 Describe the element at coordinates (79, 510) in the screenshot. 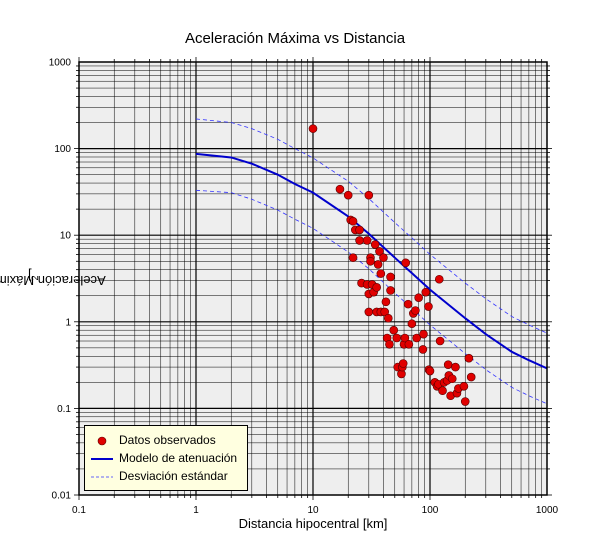

I see `x-tick-label: 0.1` at that location.